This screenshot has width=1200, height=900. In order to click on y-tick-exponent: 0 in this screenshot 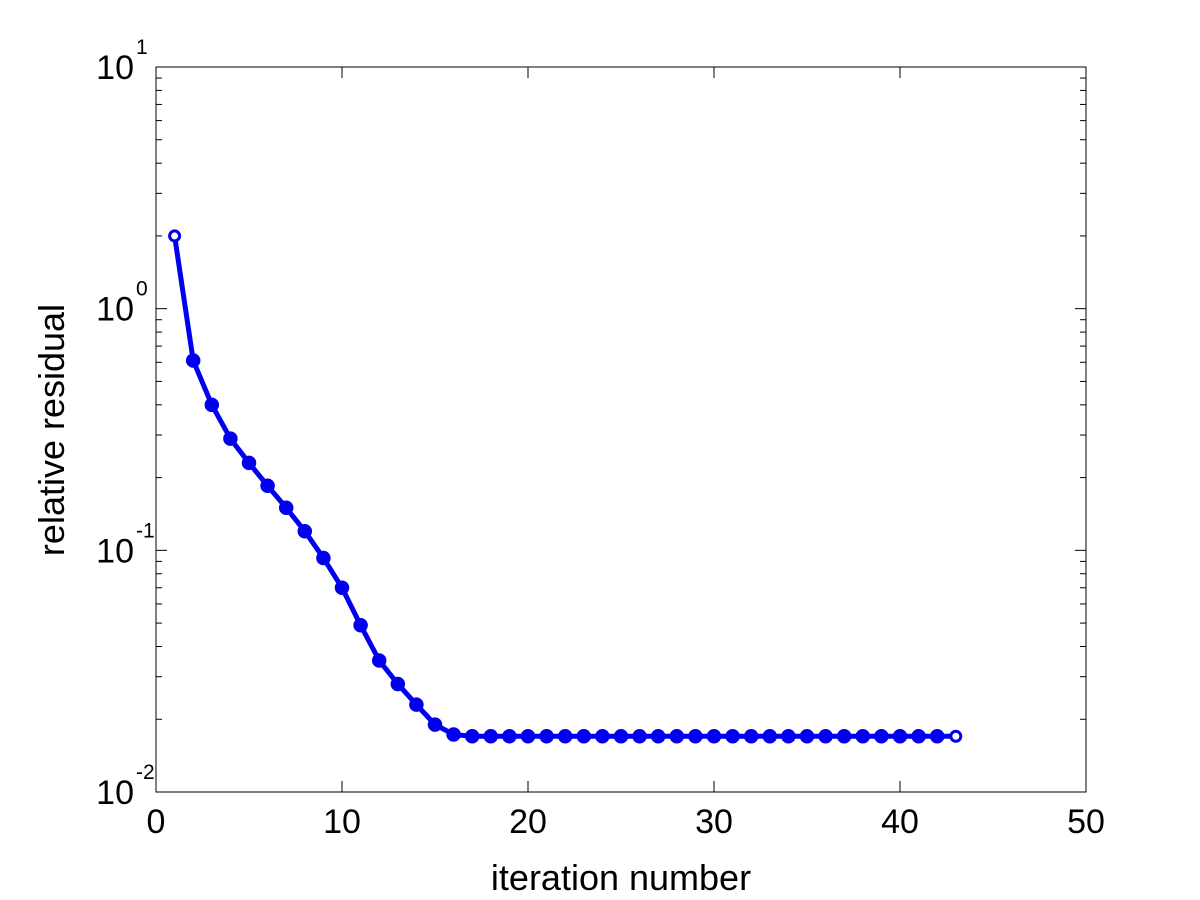, I will do `click(142, 289)`.